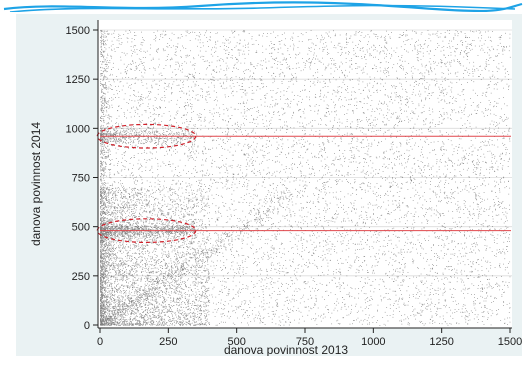  I want to click on banner-stroke-secondary, so click(262, 8).